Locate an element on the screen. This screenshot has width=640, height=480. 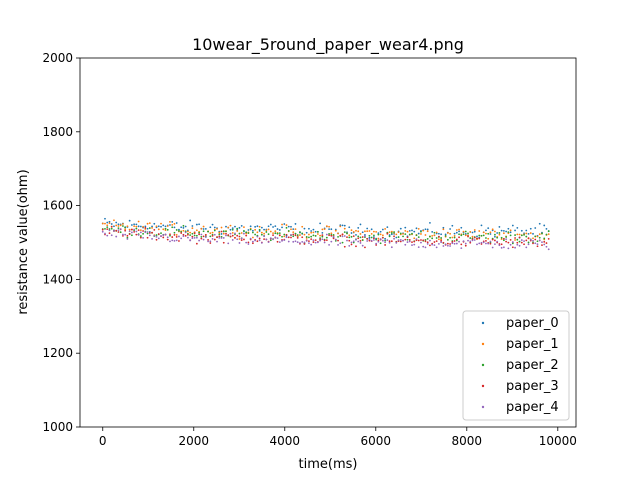
x-tick-label: 8000 is located at coordinates (467, 441).